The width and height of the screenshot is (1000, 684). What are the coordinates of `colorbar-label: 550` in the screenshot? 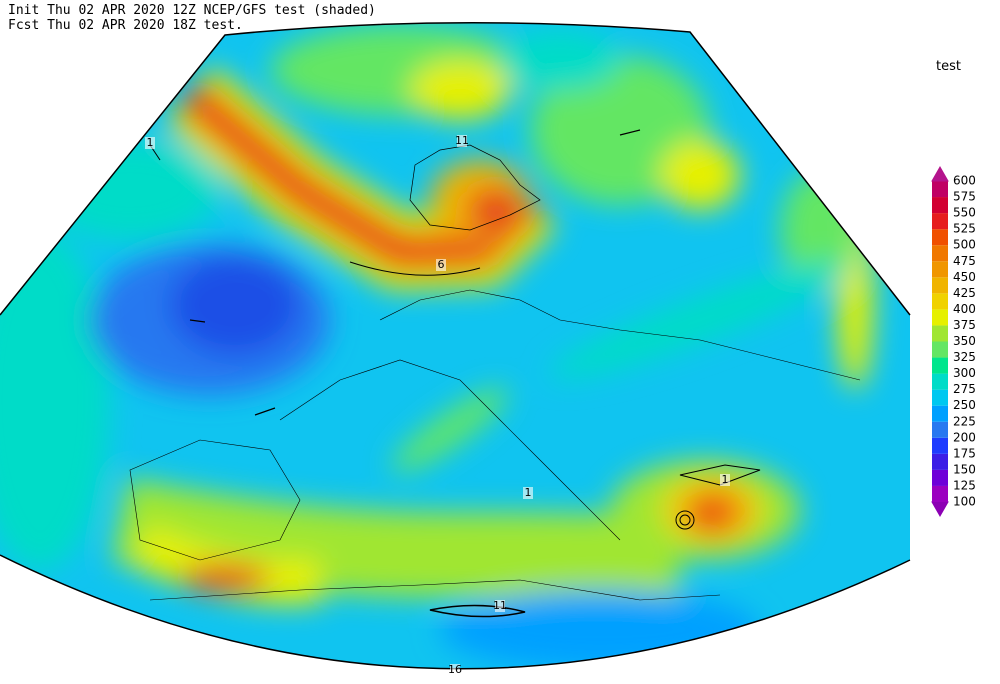 It's located at (964, 213).